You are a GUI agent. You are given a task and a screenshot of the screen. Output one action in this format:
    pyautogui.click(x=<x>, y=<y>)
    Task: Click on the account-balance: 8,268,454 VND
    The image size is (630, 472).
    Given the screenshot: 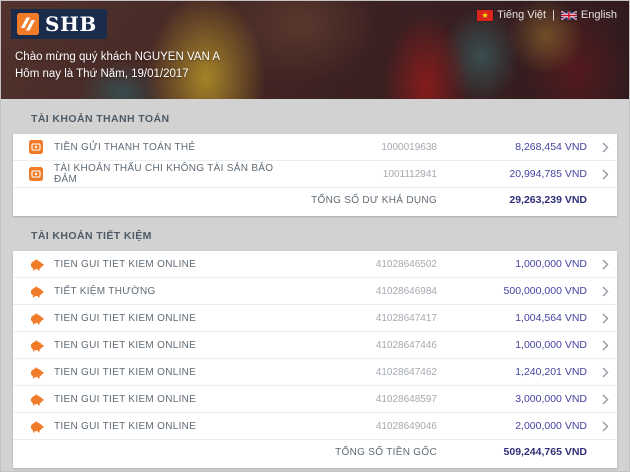 What is the action you would take?
    pyautogui.click(x=551, y=147)
    